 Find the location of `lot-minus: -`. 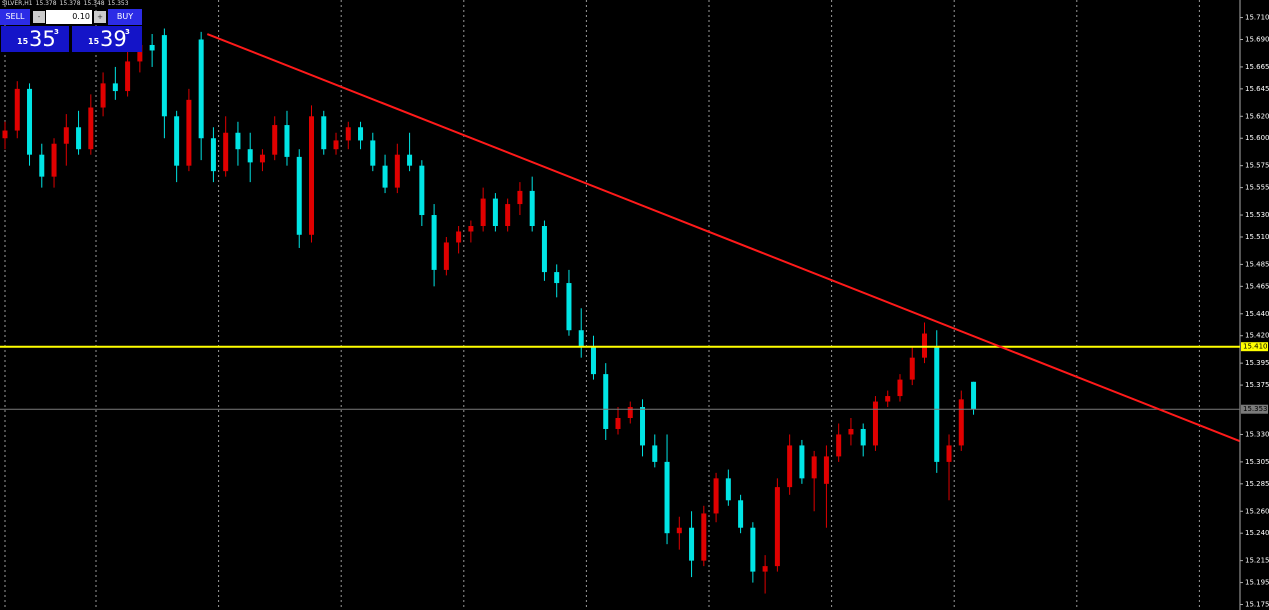

lot-minus: - is located at coordinates (39, 17).